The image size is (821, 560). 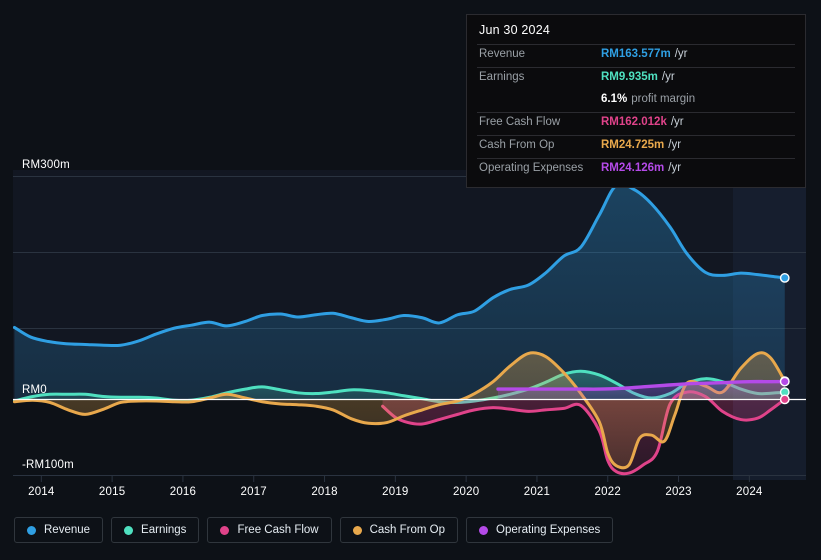 I want to click on tooltip-row-free-cash-flow: Free Cash Flow RM162.012k/yr, so click(x=636, y=123).